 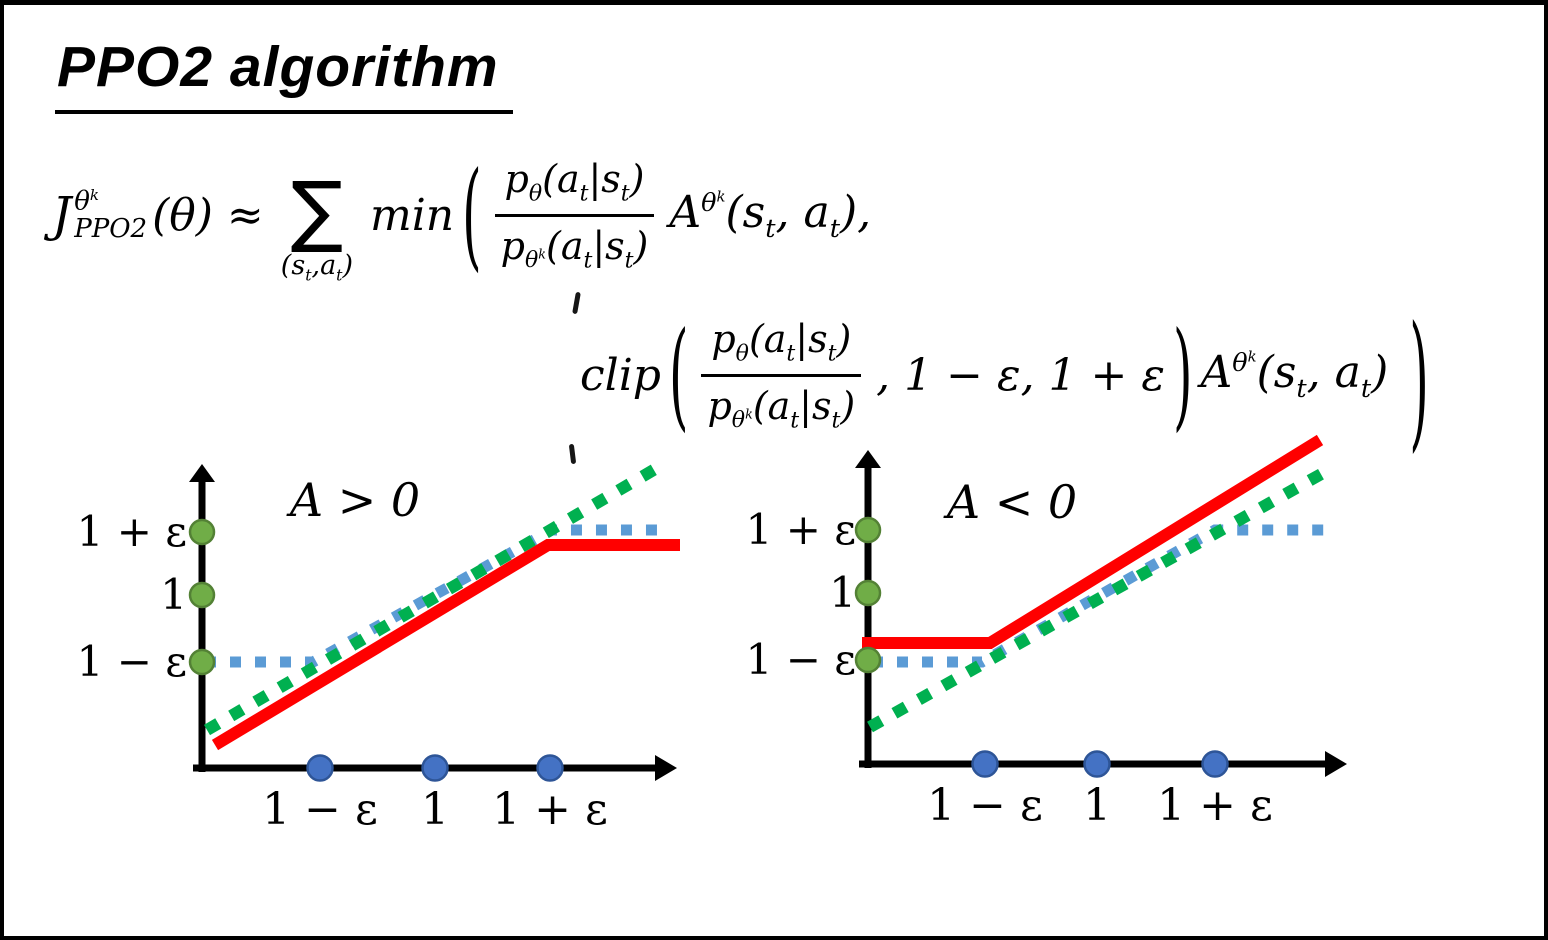 I want to click on math-text: Aθk(st, at),, so click(x=770, y=215).